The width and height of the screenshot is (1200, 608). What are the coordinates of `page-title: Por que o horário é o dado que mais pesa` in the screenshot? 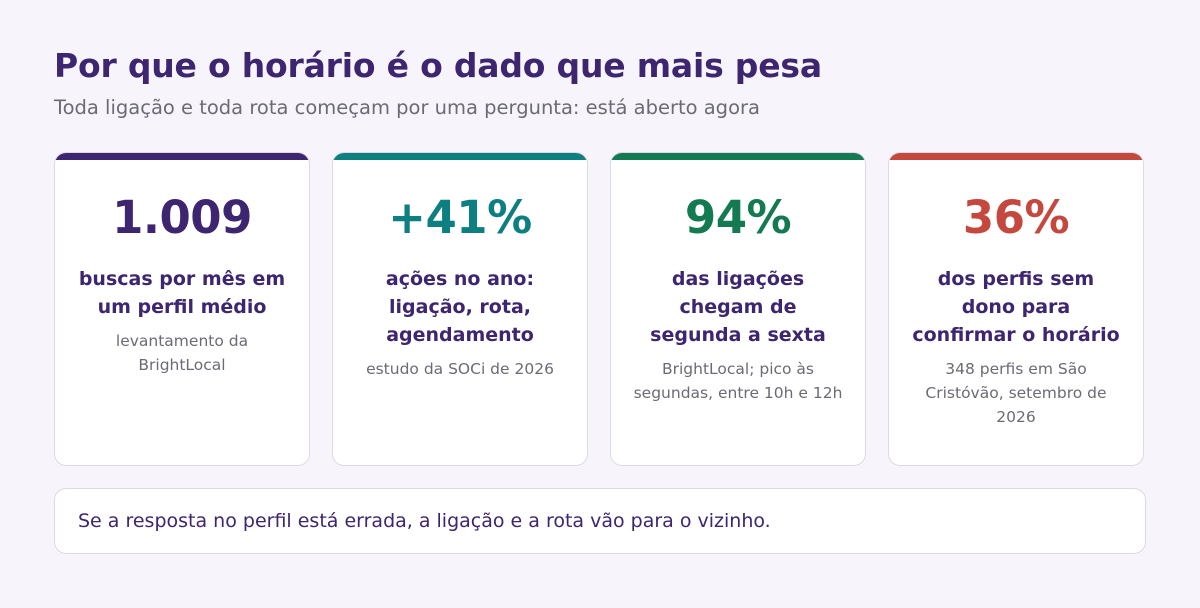 It's located at (438, 65).